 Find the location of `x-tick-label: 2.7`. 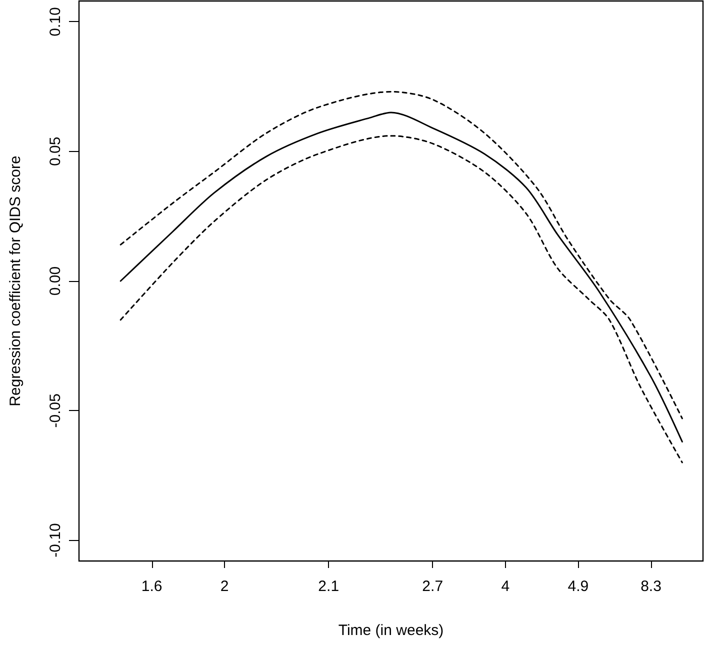

x-tick-label: 2.7 is located at coordinates (433, 586).